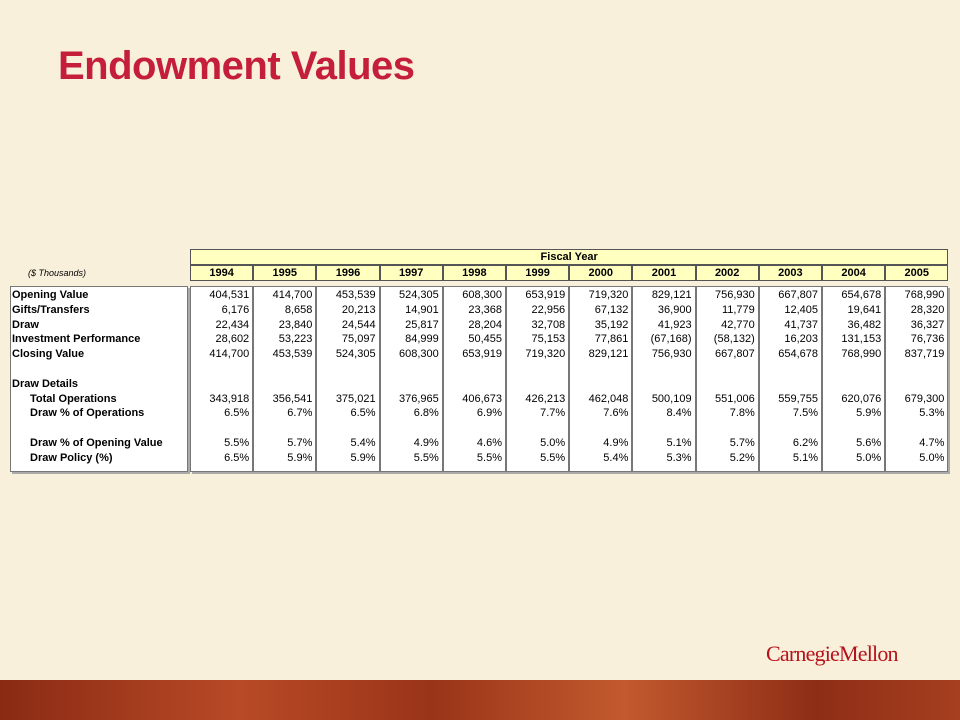 This screenshot has width=960, height=720. I want to click on cell-value: 768,990, so click(861, 354).